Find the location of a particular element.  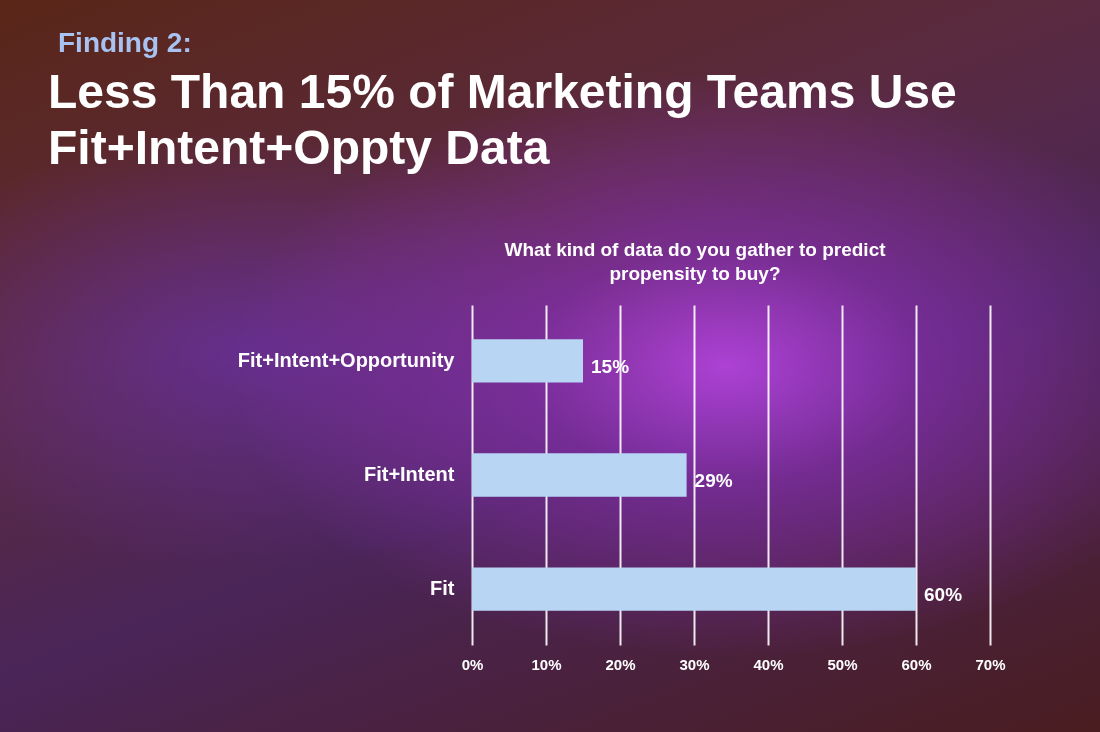

x-tick-label: 50% is located at coordinates (842, 664).